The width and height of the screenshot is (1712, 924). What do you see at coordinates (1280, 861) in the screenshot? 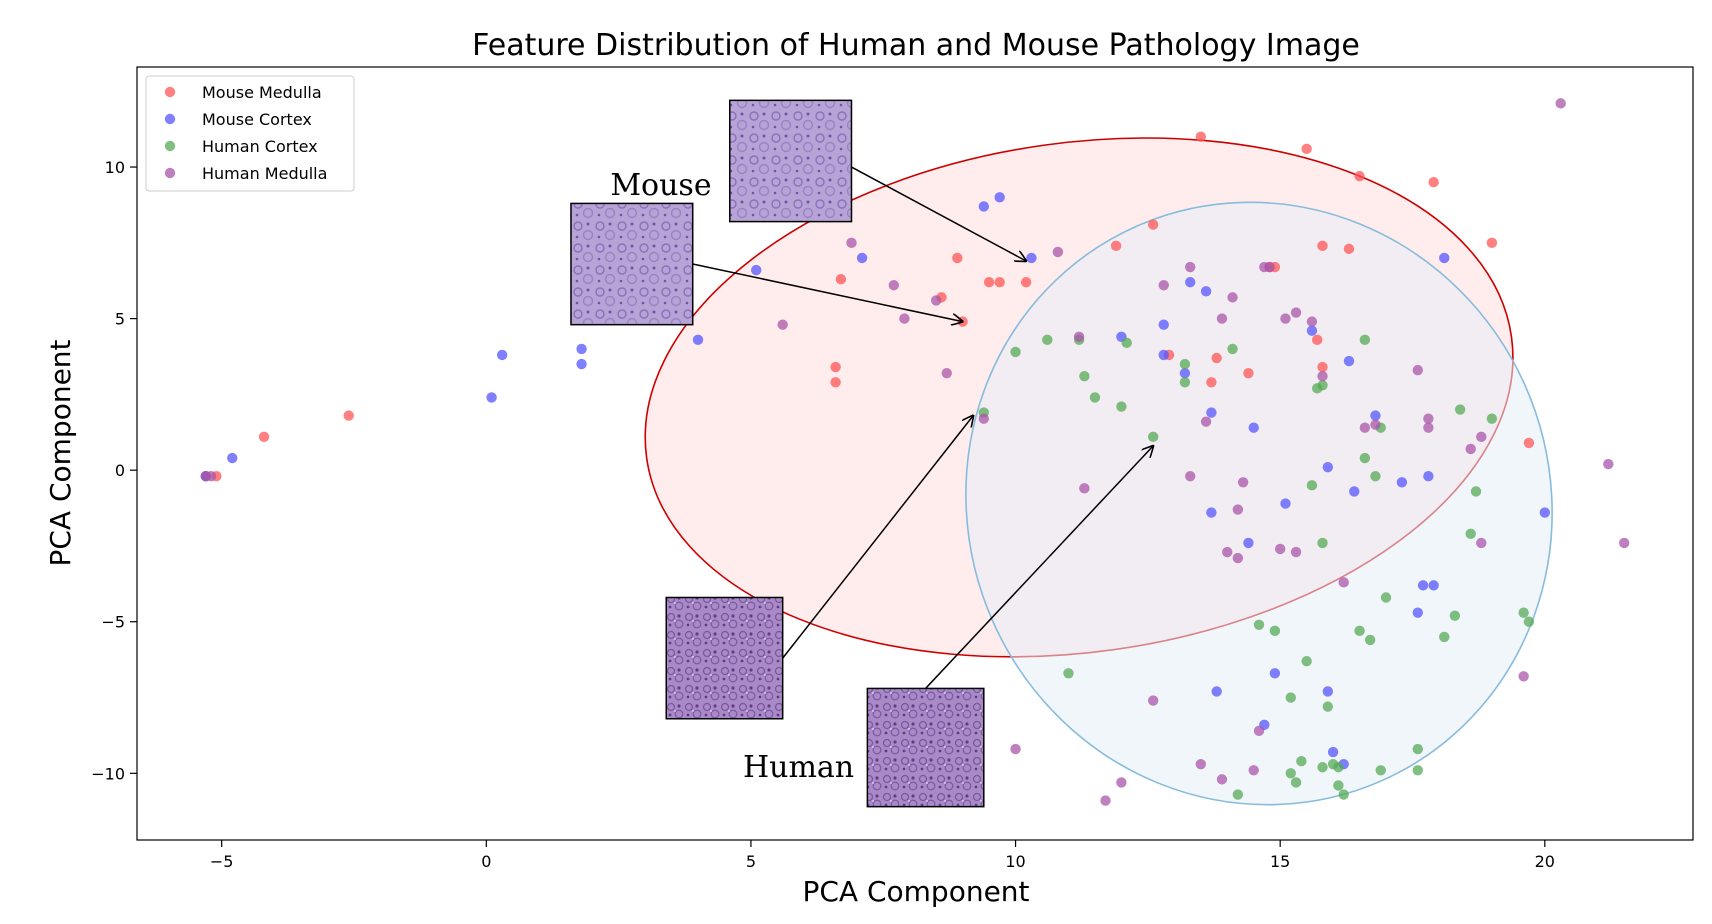
I see `x-tick-label: 15` at bounding box center [1280, 861].